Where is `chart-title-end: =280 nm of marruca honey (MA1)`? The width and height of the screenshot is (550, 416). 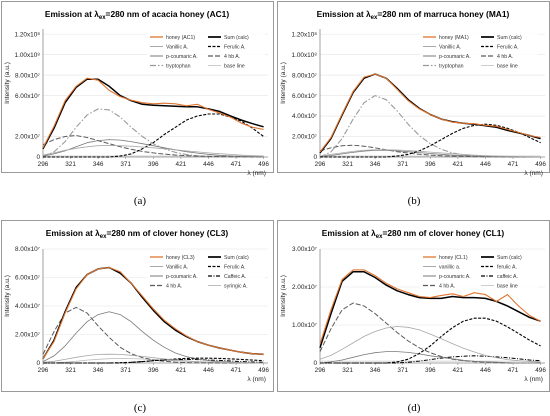 chart-title-end: =280 nm of marruca honey (MA1) is located at coordinates (443, 14).